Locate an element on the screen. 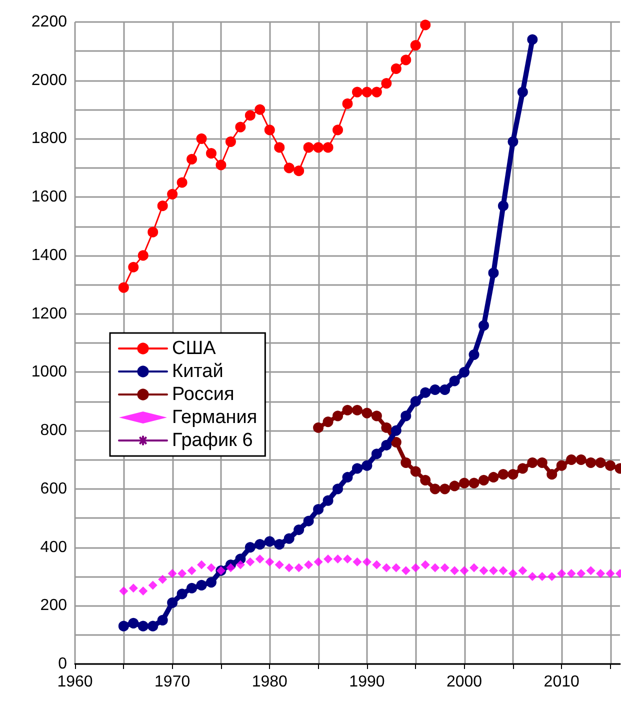  y-tick-label: 1400 is located at coordinates (49, 255).